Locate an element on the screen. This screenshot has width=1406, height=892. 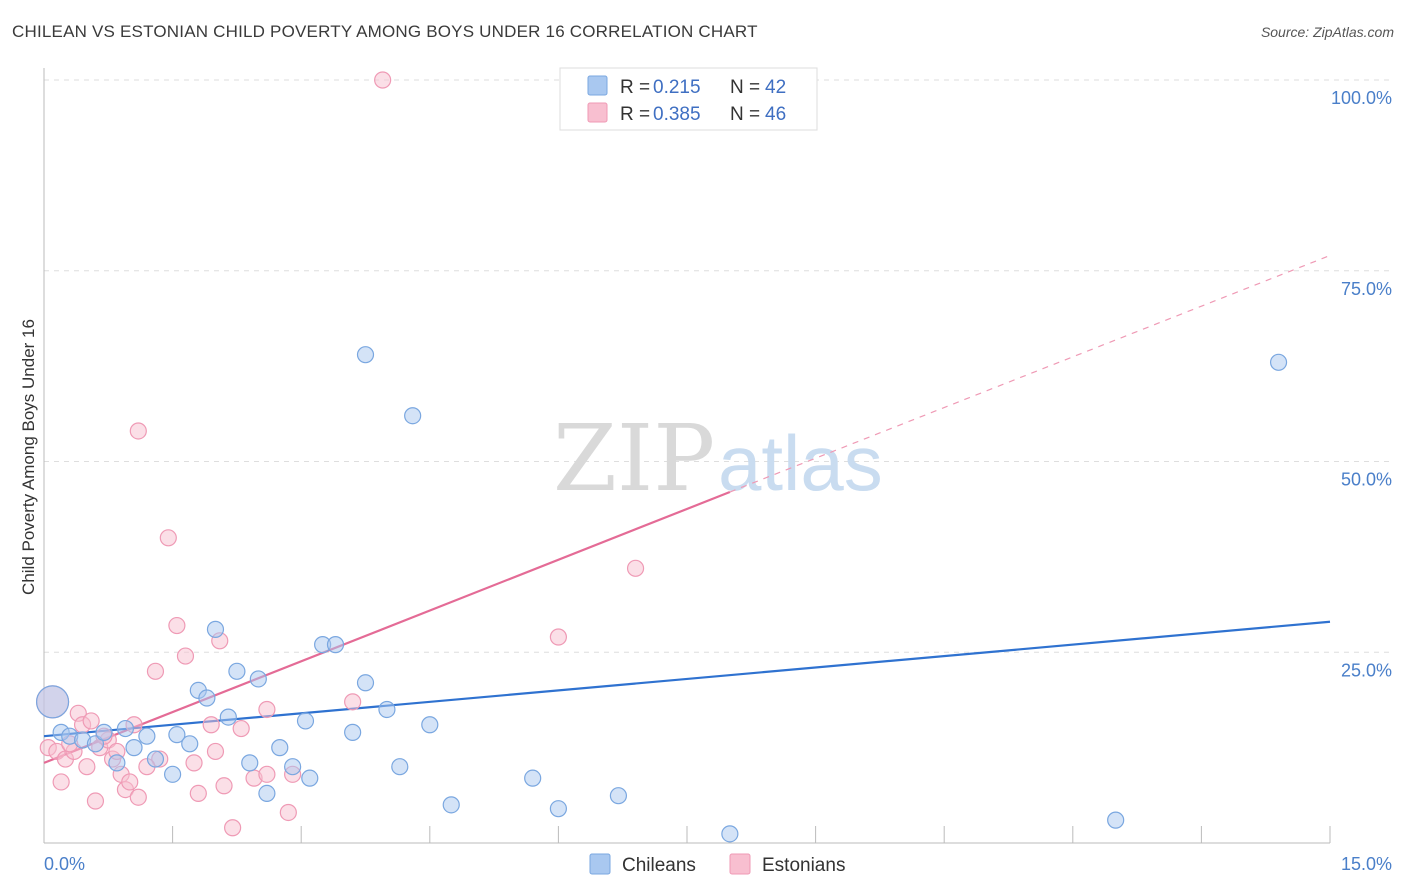
legend-n-label-estonians: N = is located at coordinates (745, 114).